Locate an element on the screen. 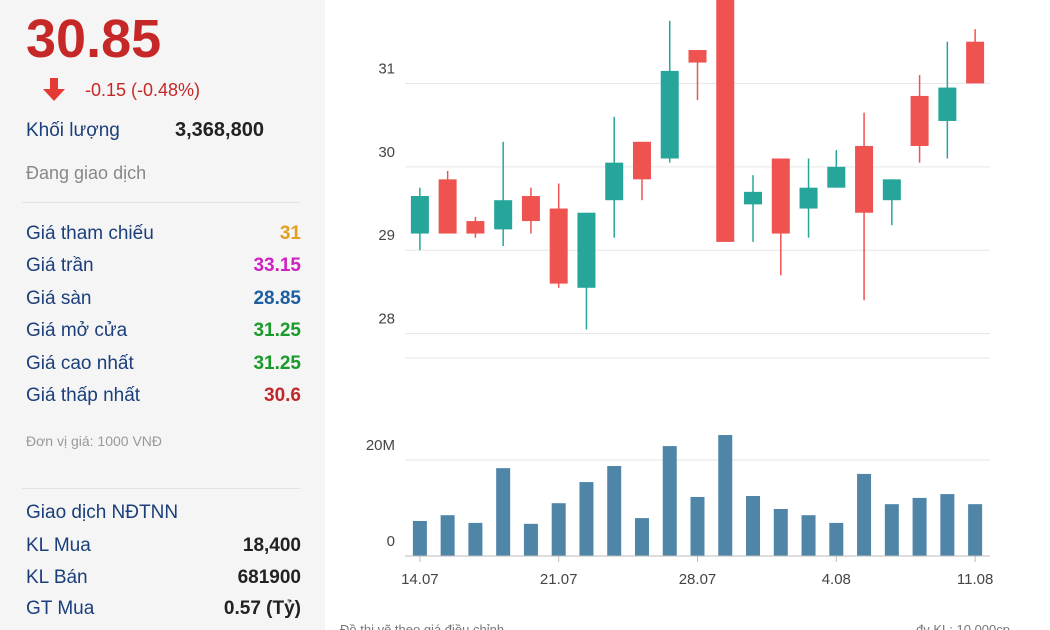 The height and width of the screenshot is (630, 1050). x-tick-label: 28.07 is located at coordinates (698, 579).